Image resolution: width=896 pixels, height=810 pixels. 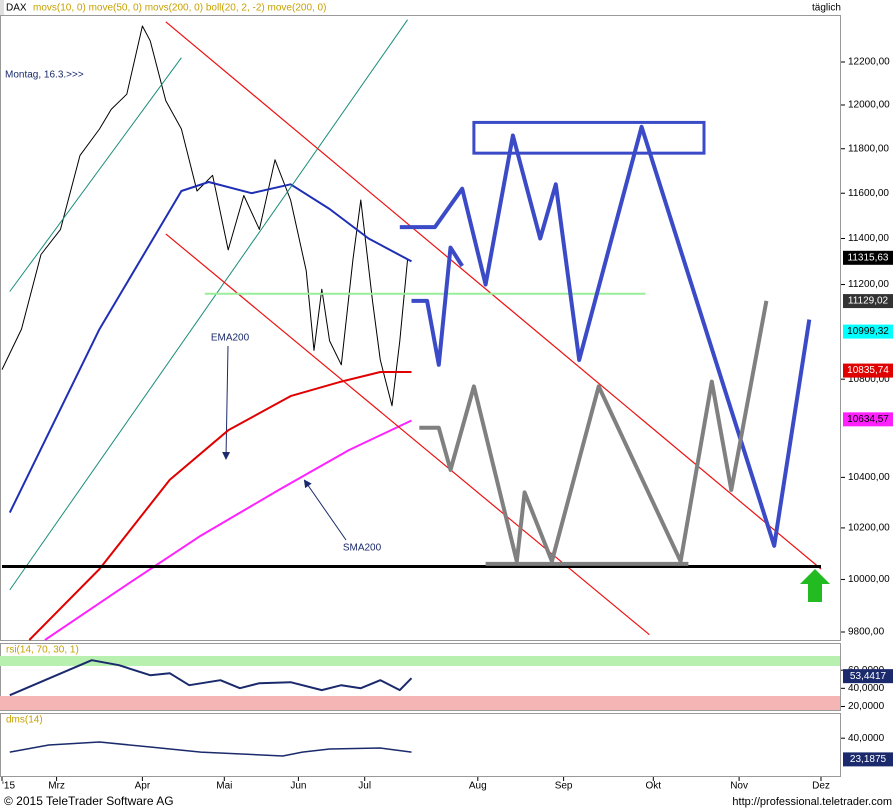 I want to click on x-tick-label: Dez, so click(x=821, y=786).